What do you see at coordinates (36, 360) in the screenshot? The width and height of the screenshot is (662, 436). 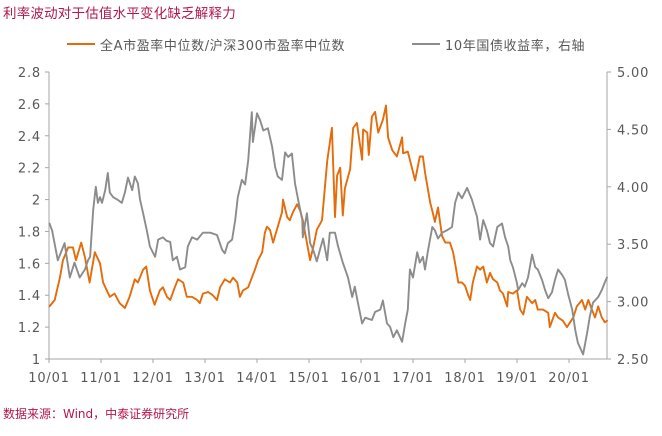 I see `left-y-tick-label: 1` at bounding box center [36, 360].